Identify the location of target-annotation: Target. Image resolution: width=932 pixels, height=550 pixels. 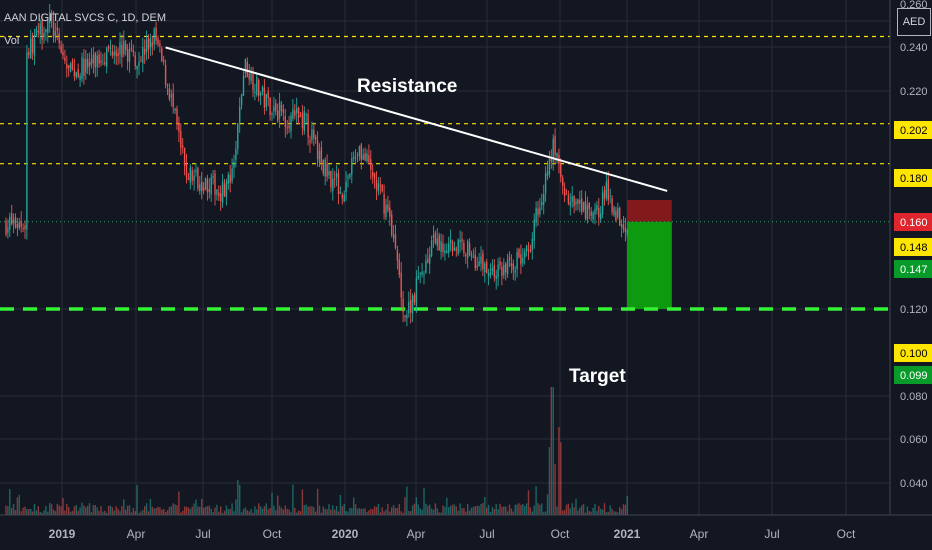
(597, 376).